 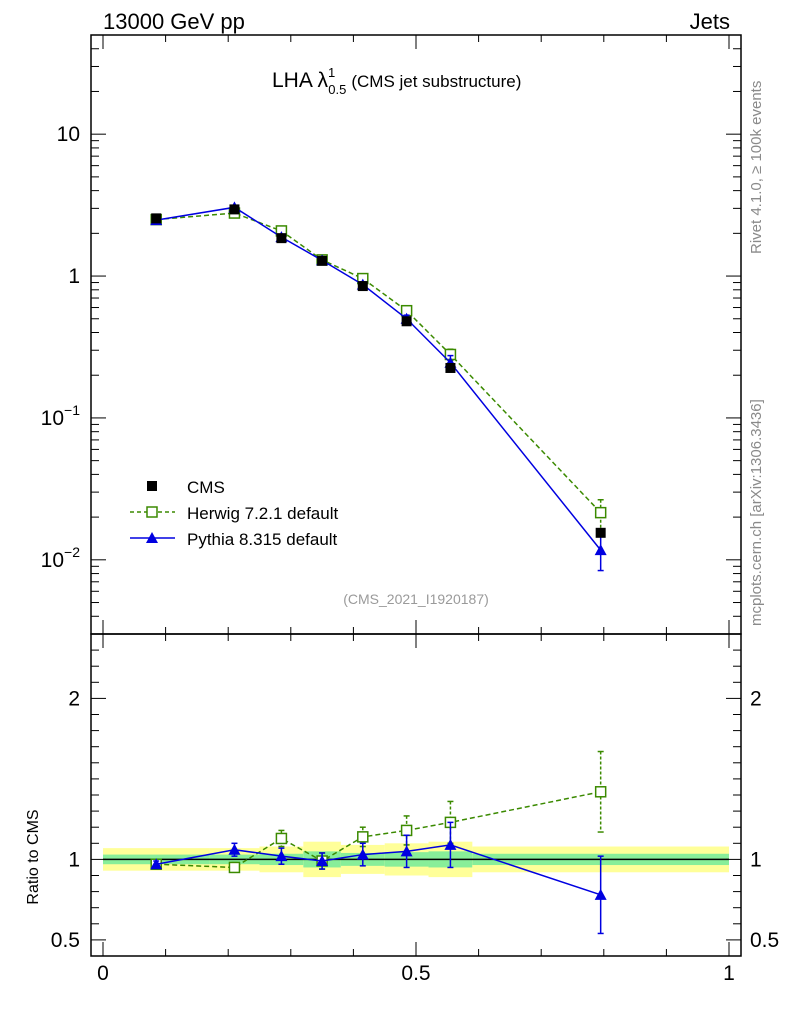 What do you see at coordinates (378, 870) in the screenshot?
I see `series-line-pythia` at bounding box center [378, 870].